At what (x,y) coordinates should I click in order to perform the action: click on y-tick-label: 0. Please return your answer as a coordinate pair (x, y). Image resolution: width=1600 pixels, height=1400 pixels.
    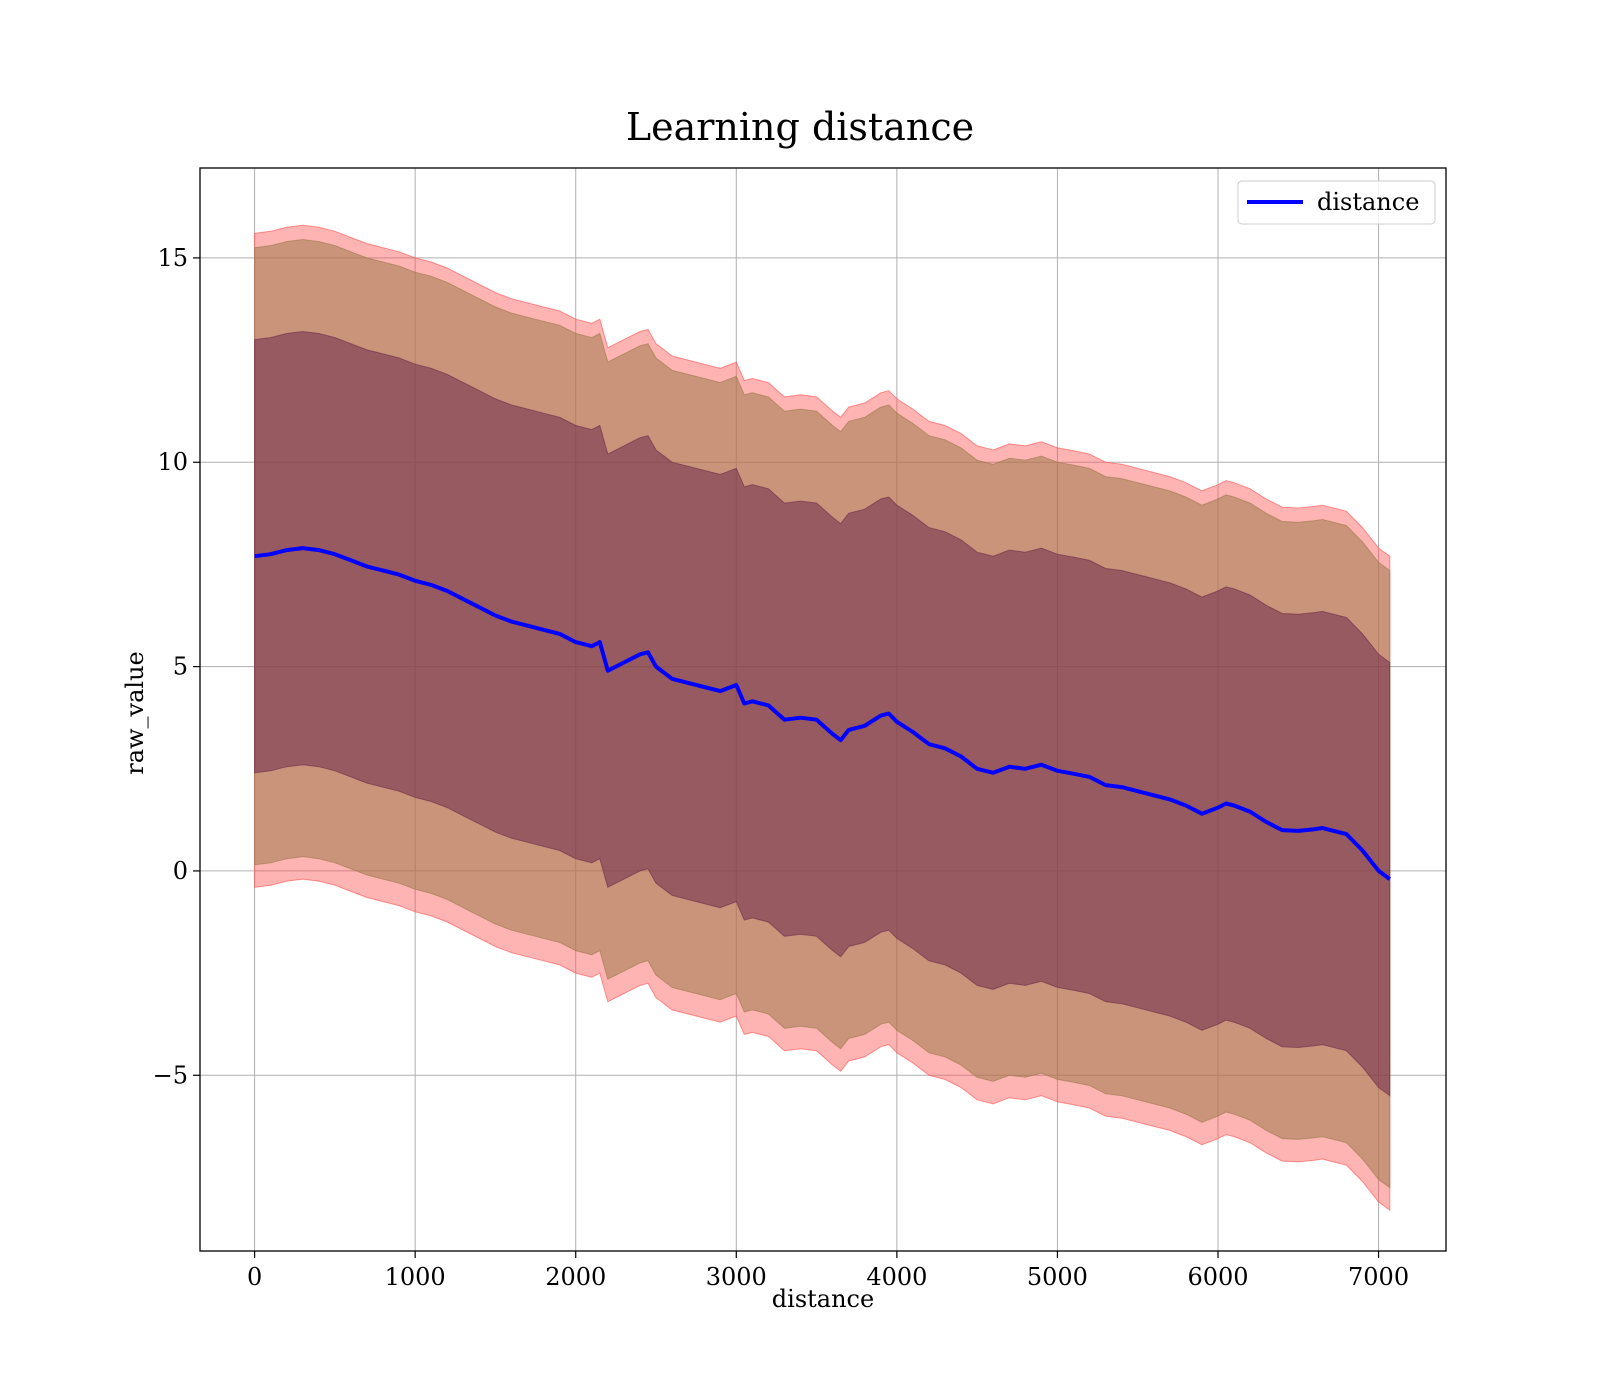
    Looking at the image, I should click on (180, 871).